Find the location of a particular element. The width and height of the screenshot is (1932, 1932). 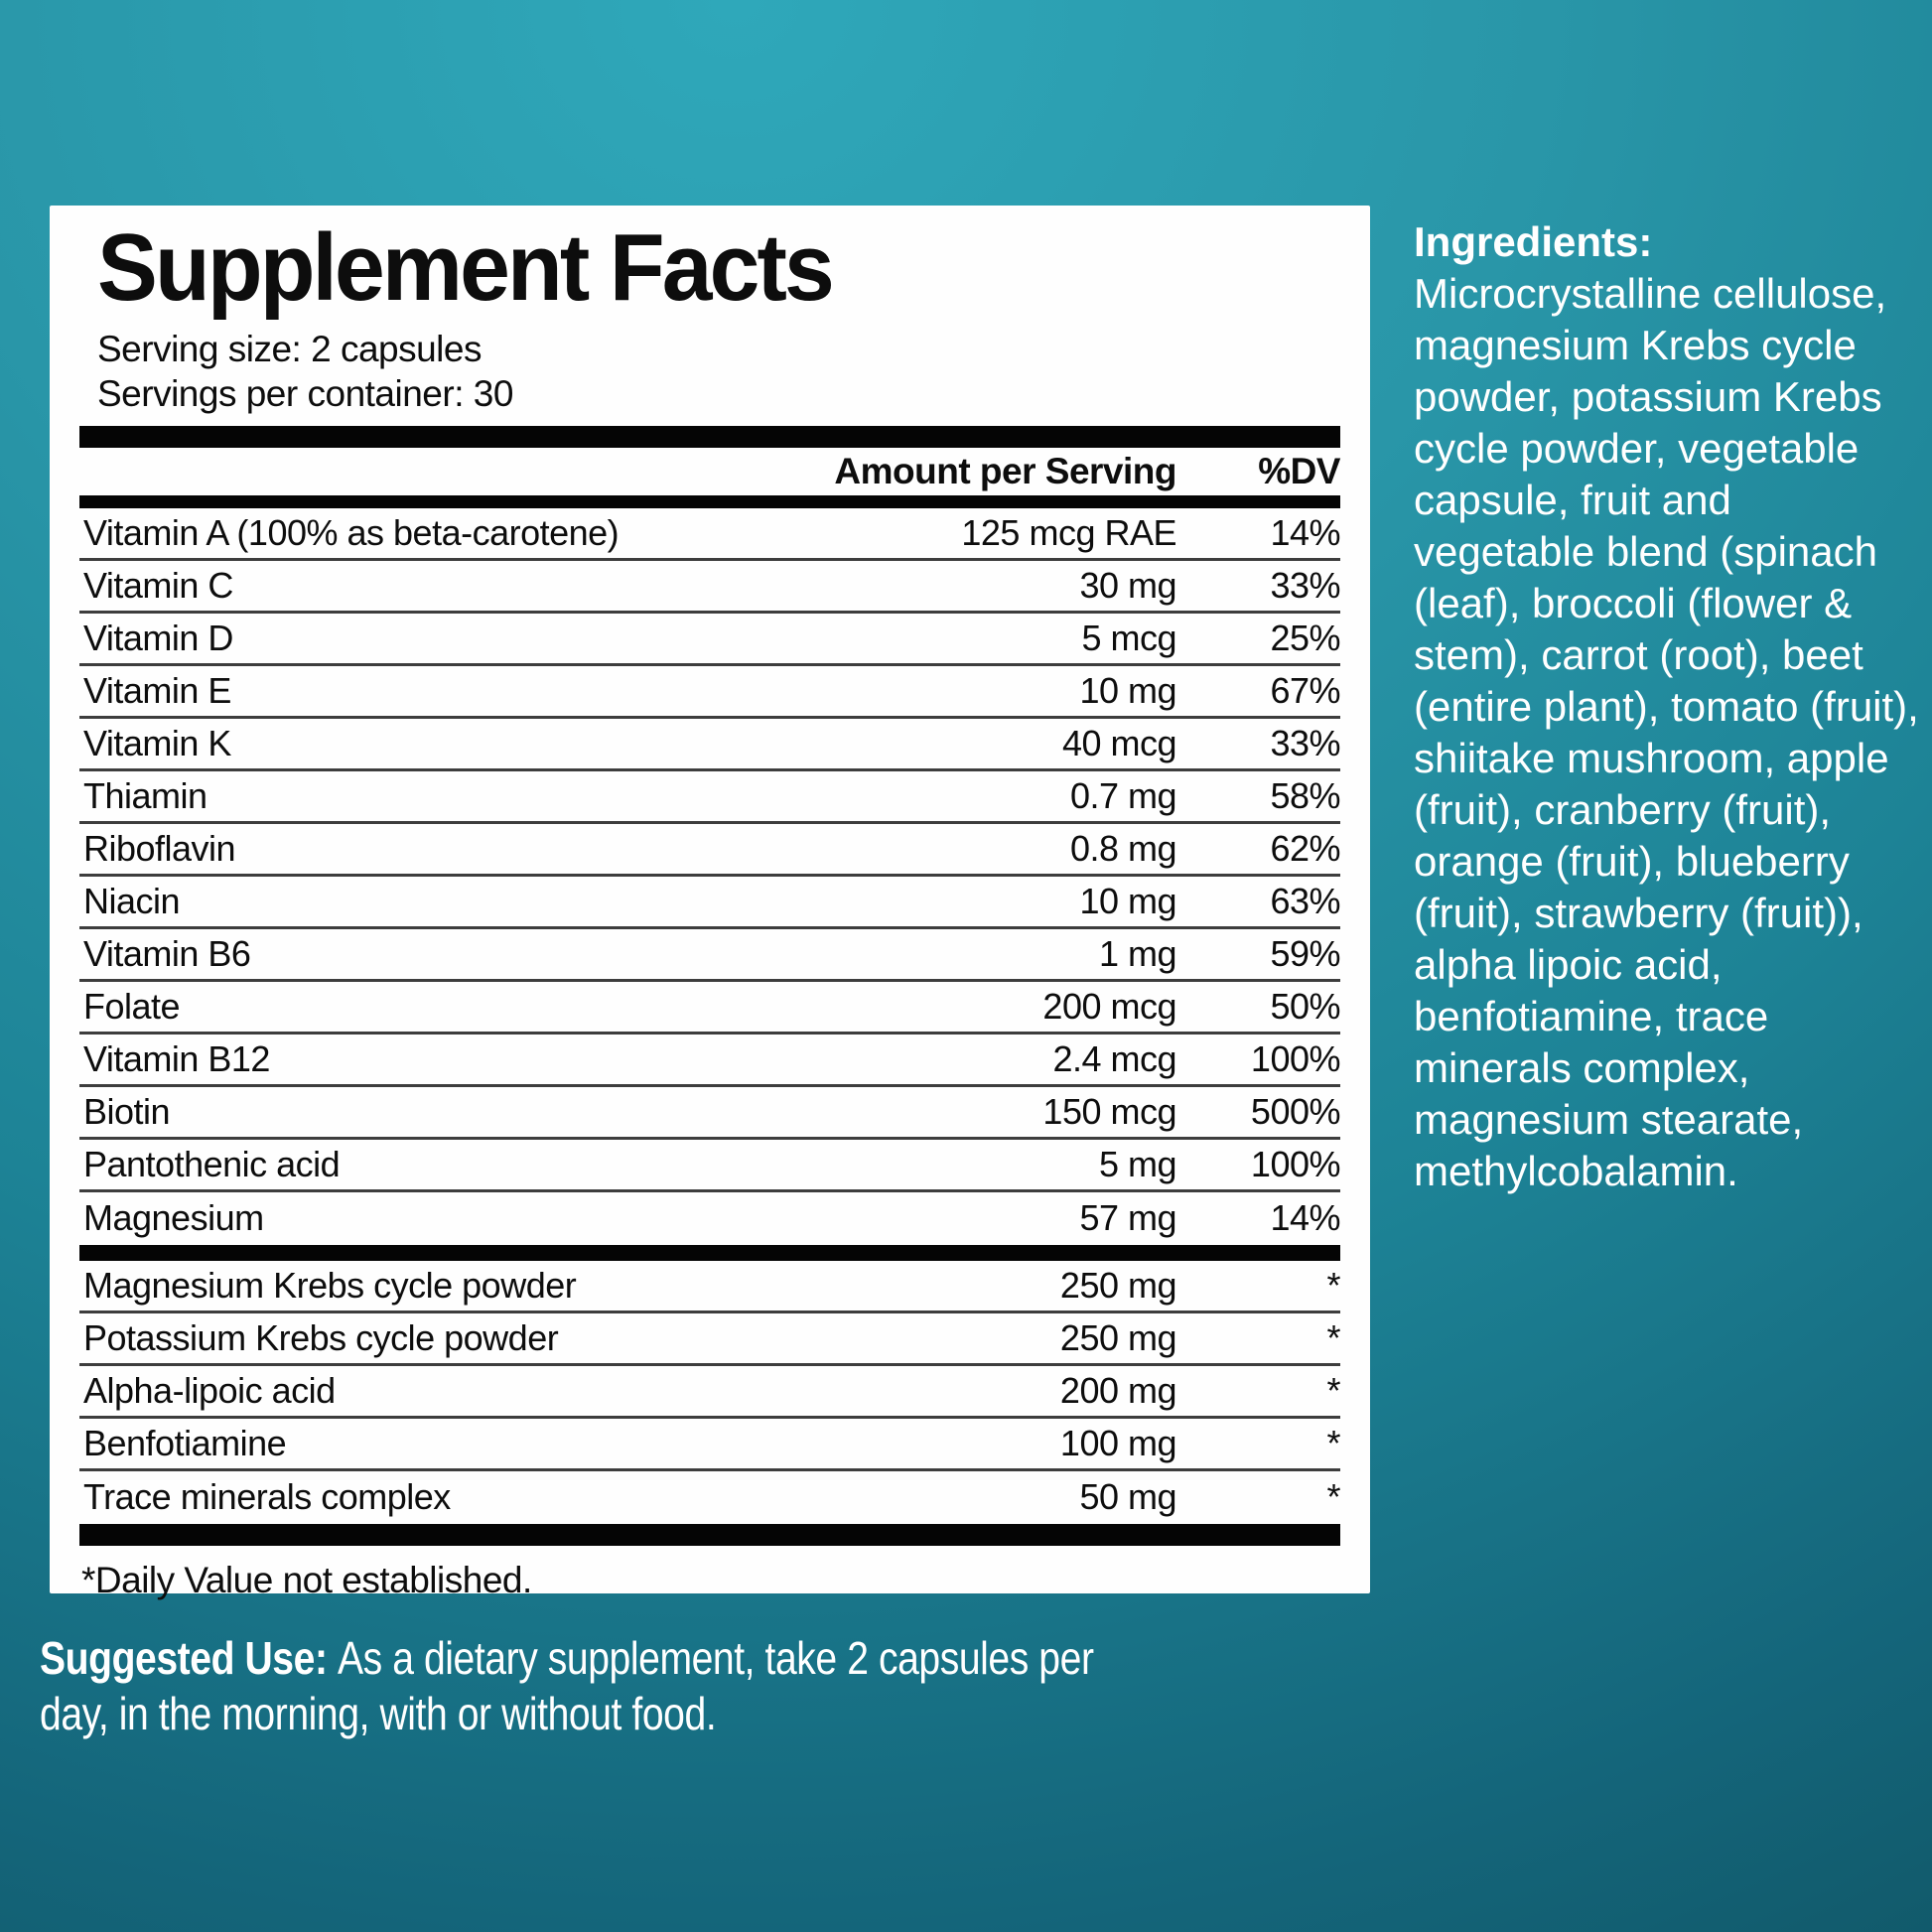

divider-bar-under-header is located at coordinates (710, 501).